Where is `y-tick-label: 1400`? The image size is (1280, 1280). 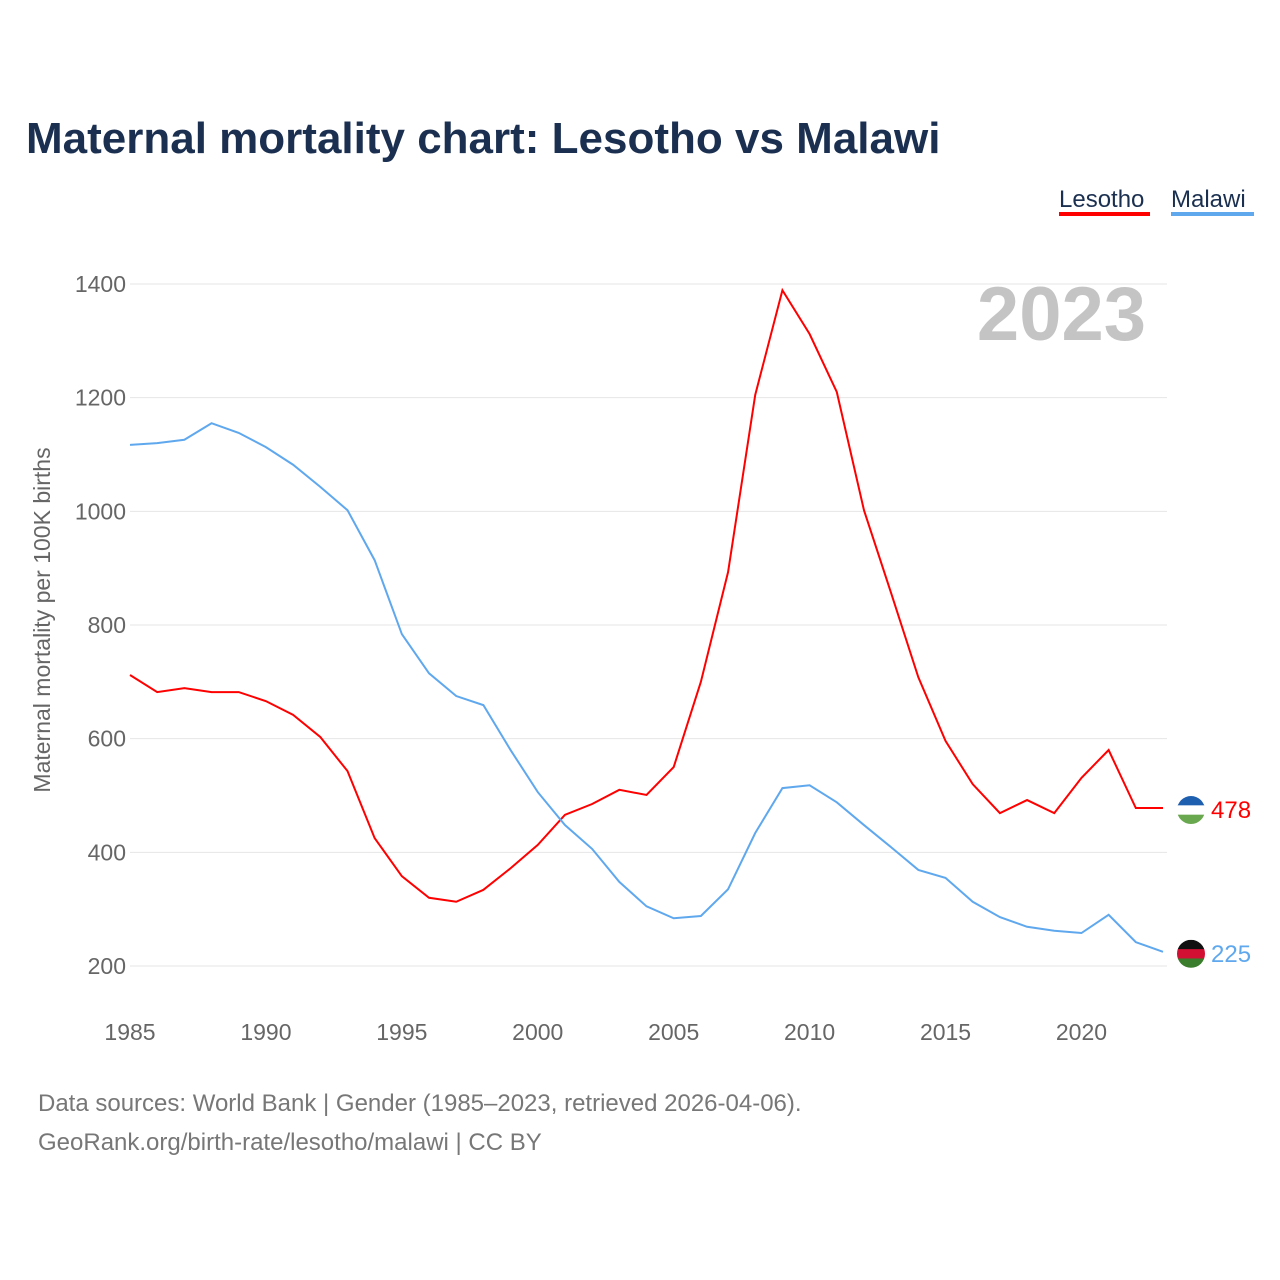 y-tick-label: 1400 is located at coordinates (100, 284).